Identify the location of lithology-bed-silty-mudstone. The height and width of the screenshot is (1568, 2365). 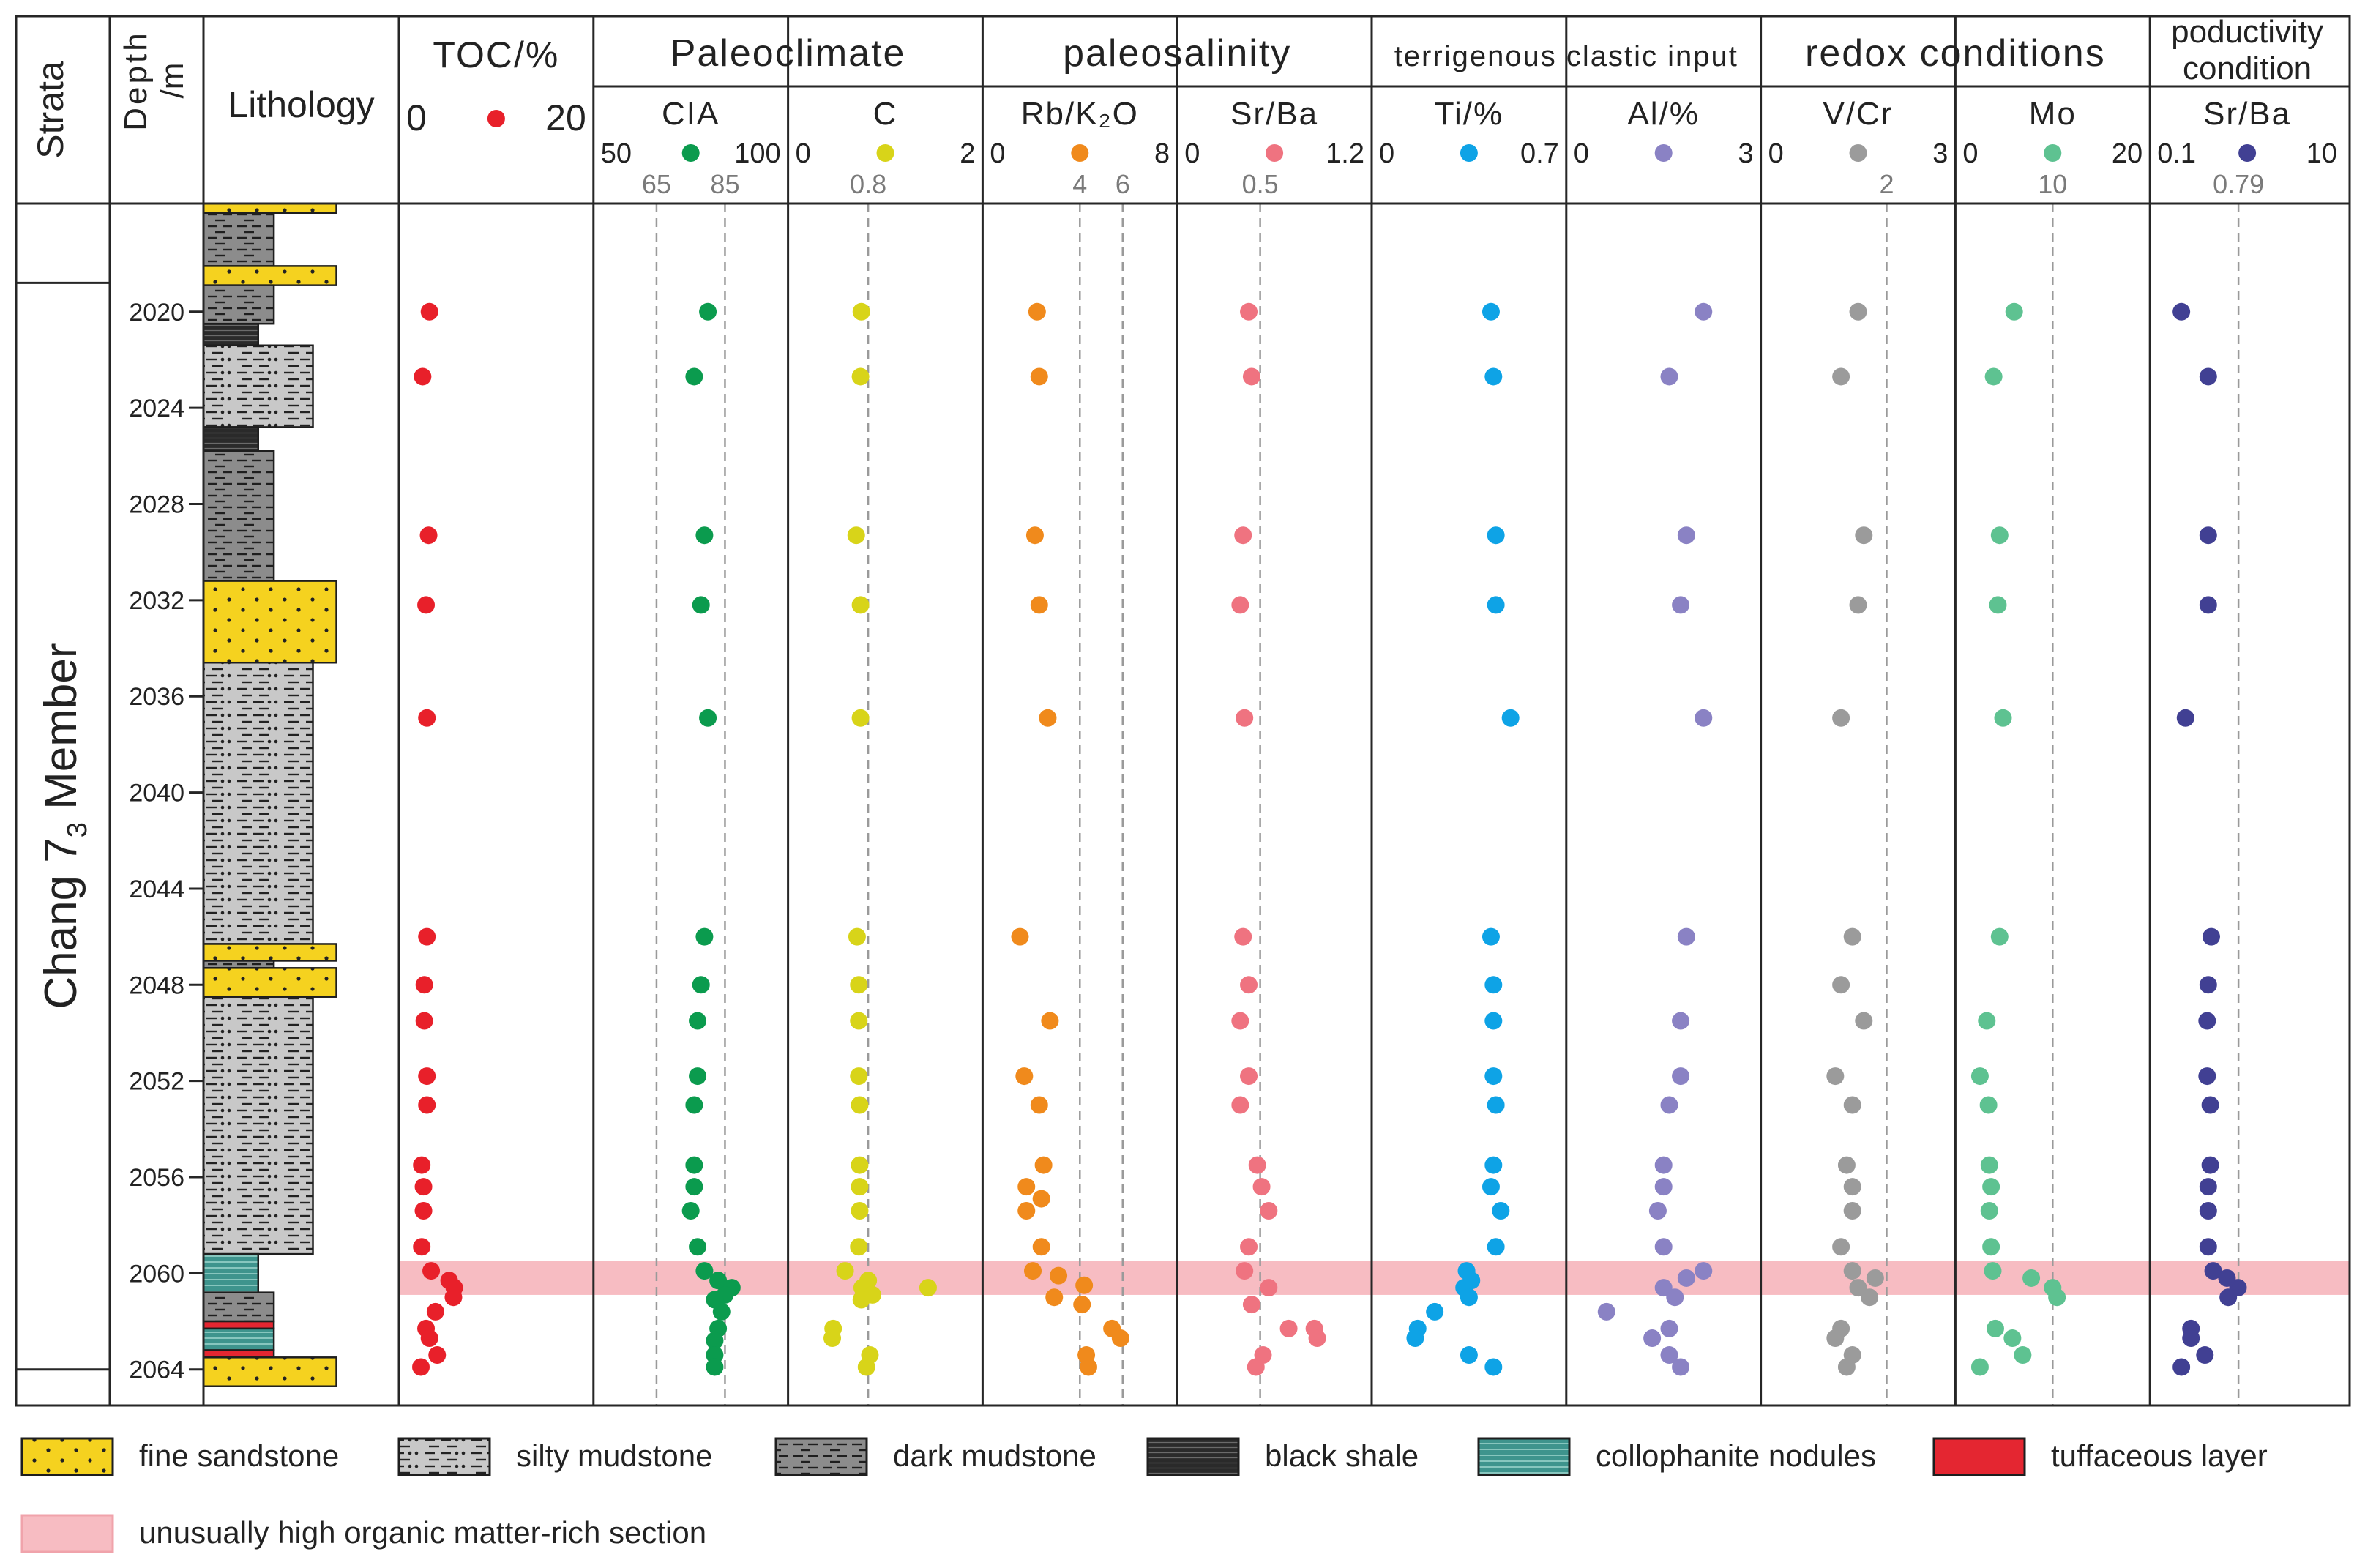
(258, 1125).